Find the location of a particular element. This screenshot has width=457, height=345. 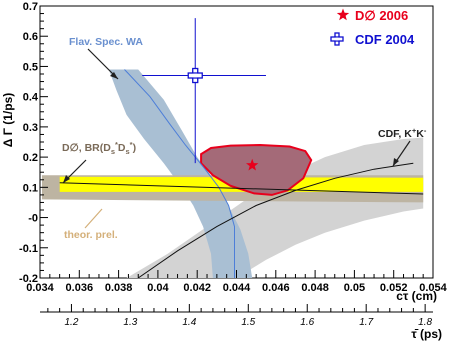

y-axis-title: Δ Γ (1/ps) is located at coordinates (8, 120).